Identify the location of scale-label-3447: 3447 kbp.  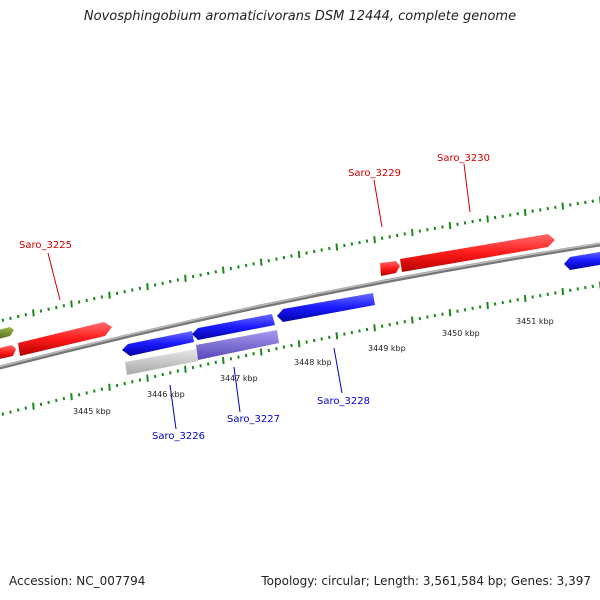
(239, 378).